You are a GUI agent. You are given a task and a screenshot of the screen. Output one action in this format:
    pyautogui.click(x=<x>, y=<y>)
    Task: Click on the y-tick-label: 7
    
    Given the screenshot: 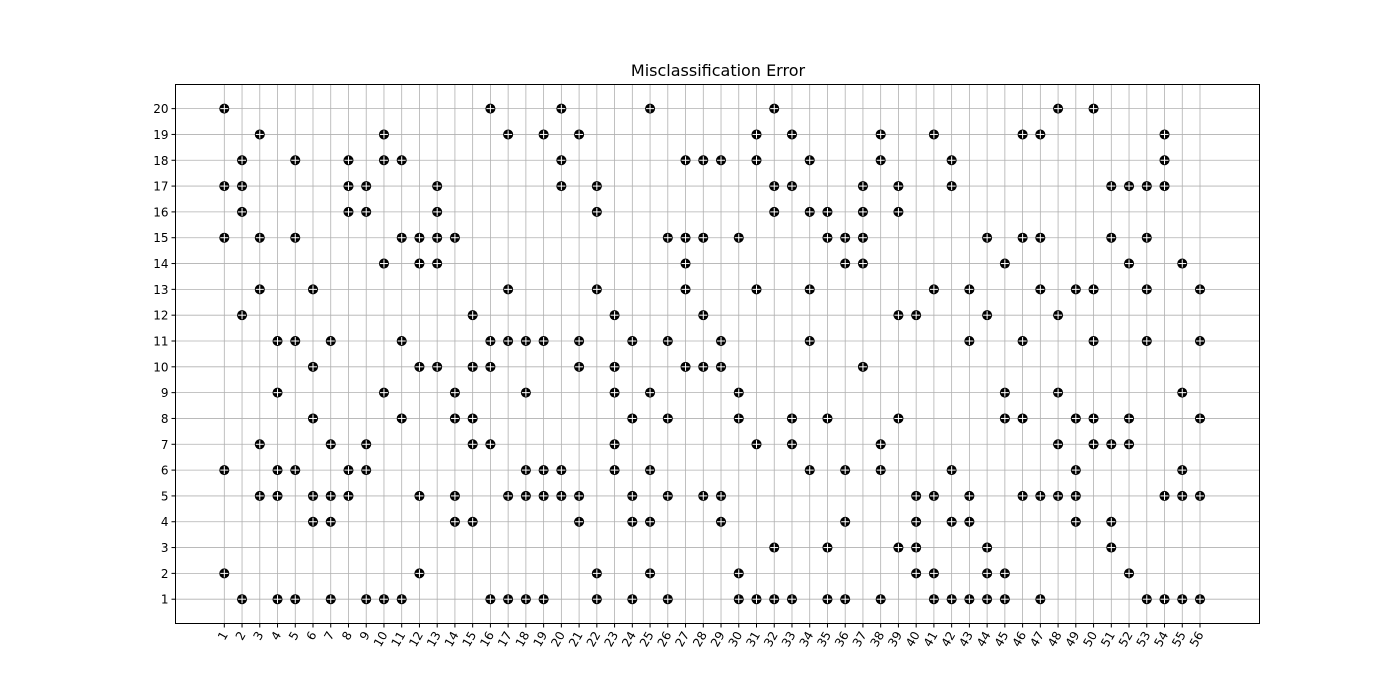 What is the action you would take?
    pyautogui.click(x=165, y=445)
    